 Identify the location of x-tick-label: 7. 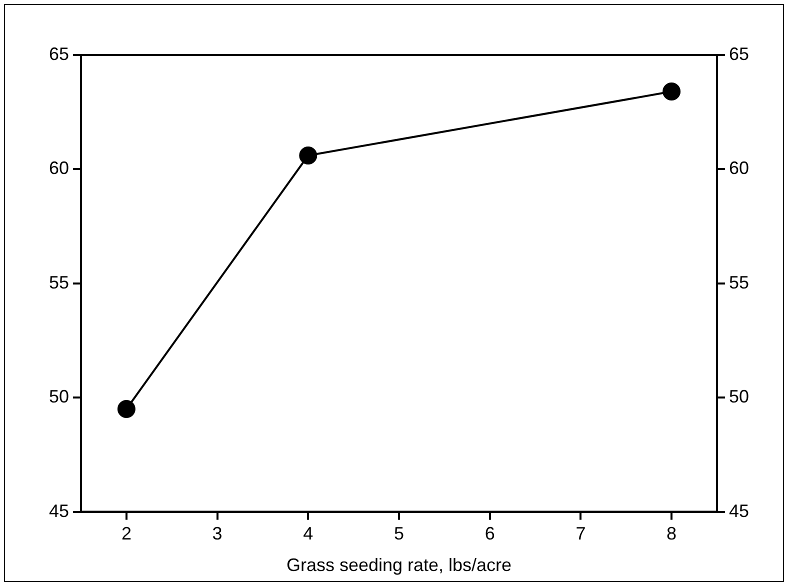
(581, 534).